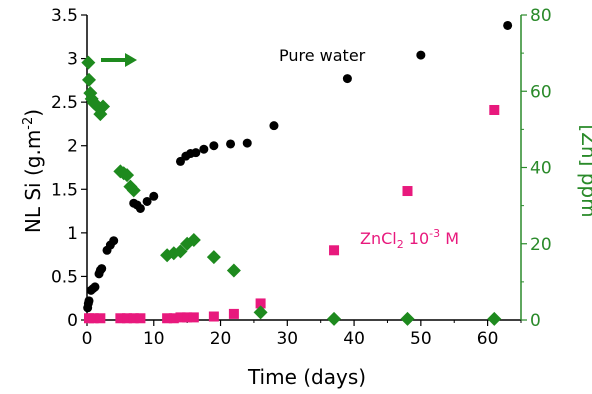 This screenshot has width=592, height=394. I want to click on y2-tick-label: 40, so click(541, 169).